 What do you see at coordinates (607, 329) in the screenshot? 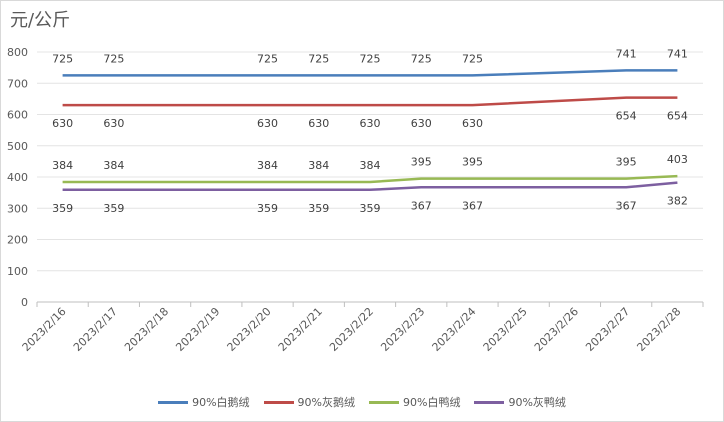
I see `x-tick-label: 2023/2/27` at bounding box center [607, 329].